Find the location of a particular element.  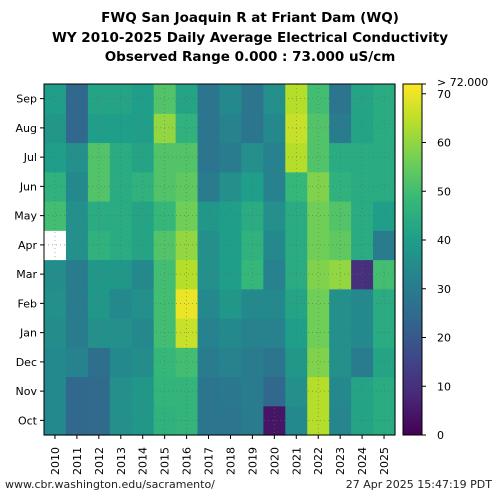

y-tick-label: Nov is located at coordinates (27, 391).